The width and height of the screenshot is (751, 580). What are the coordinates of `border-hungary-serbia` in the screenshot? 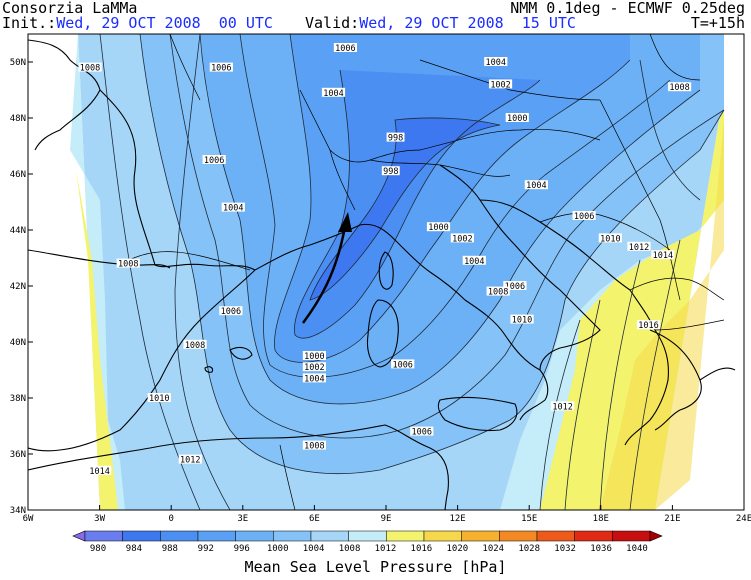 It's located at (640, 200).